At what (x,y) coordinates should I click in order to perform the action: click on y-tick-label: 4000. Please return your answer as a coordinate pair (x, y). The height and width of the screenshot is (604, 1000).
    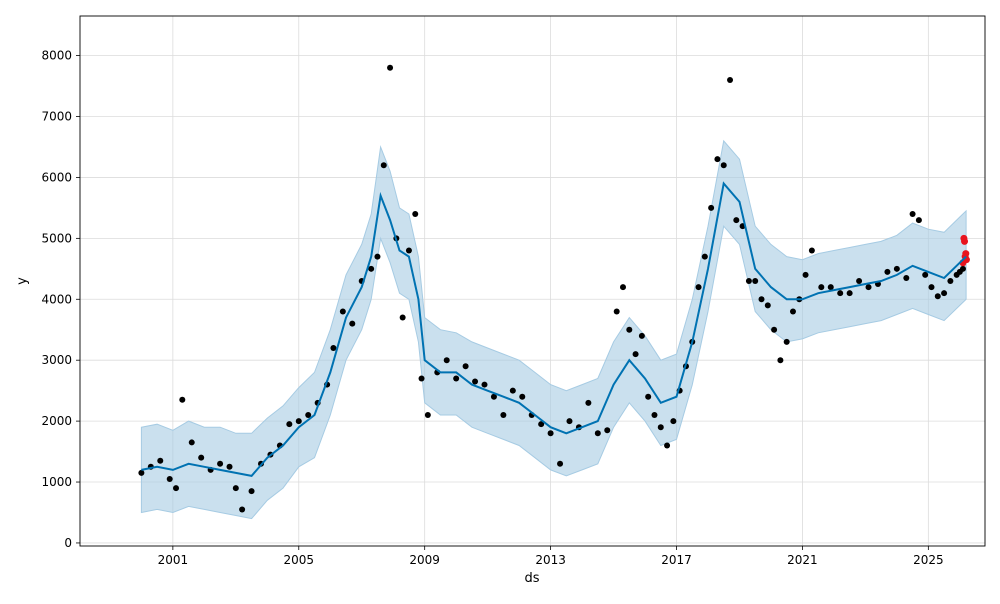
    Looking at the image, I should click on (56, 299).